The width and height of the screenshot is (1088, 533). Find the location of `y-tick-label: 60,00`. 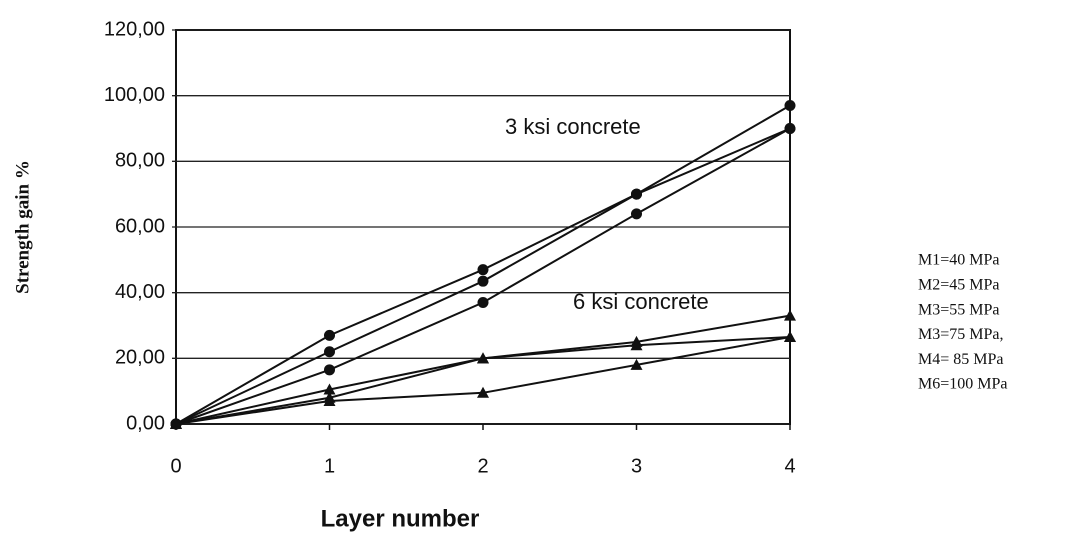

y-tick-label: 60,00 is located at coordinates (140, 226).